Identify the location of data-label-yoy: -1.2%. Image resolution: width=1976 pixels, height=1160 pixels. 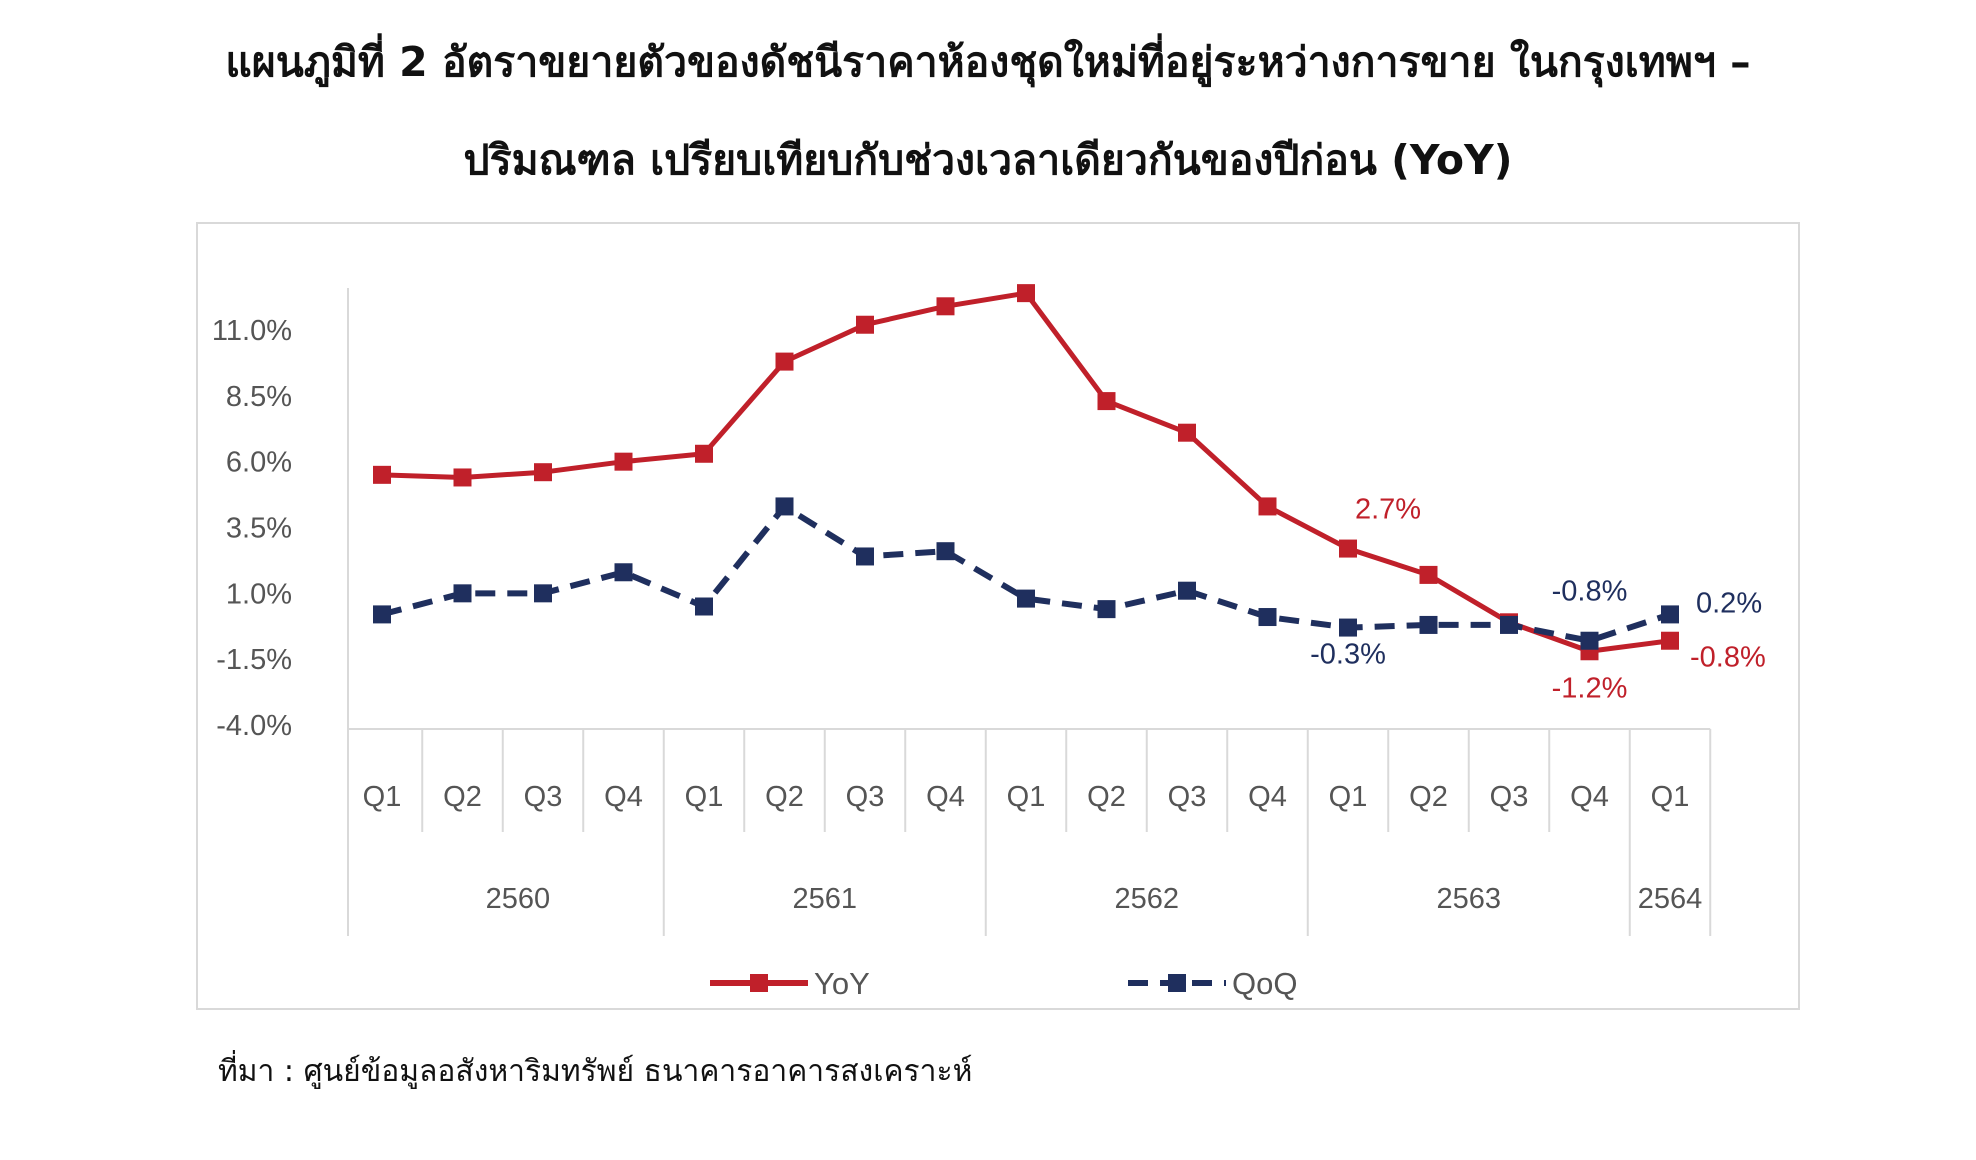
(1590, 688).